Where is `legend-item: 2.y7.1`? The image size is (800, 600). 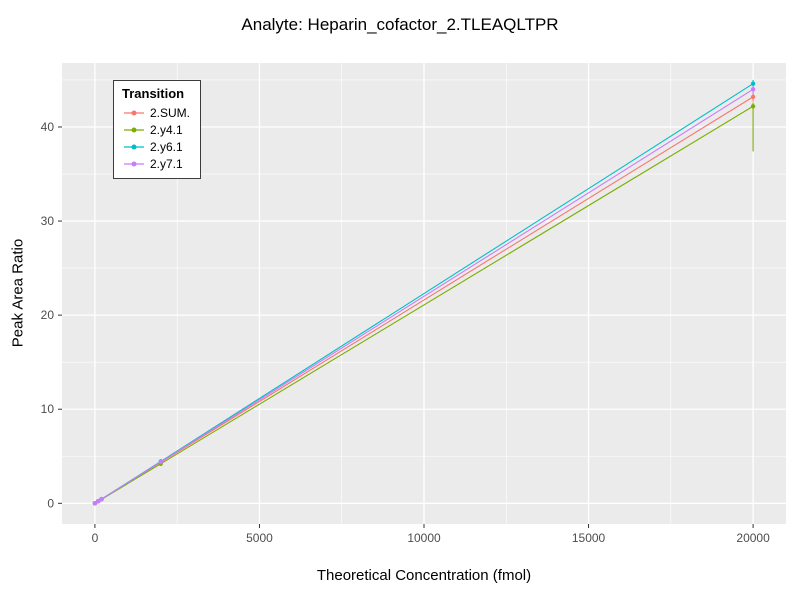
legend-item: 2.y7.1 is located at coordinates (156, 163).